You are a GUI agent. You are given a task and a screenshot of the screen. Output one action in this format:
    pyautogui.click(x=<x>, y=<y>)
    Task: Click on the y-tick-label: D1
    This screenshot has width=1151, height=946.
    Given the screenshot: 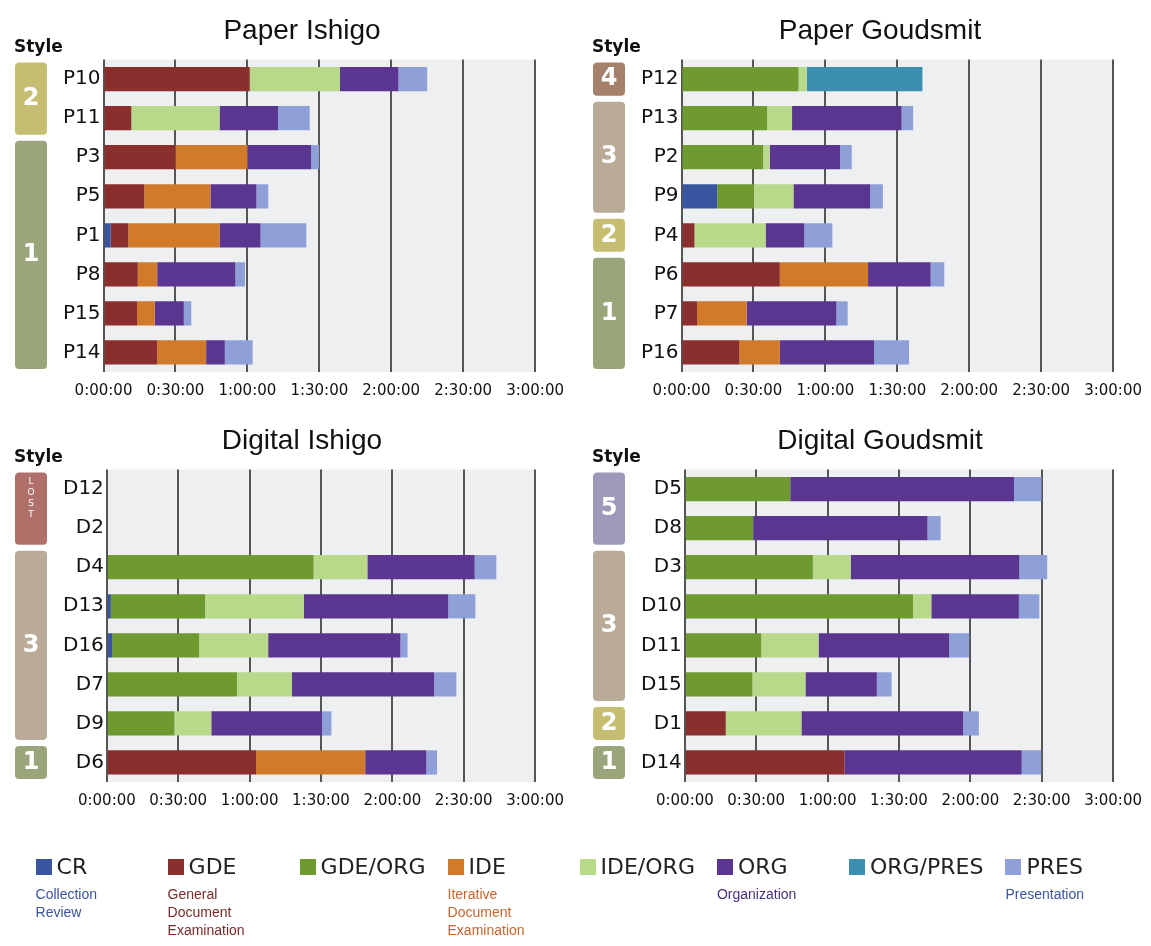 What is the action you would take?
    pyautogui.click(x=667, y=721)
    